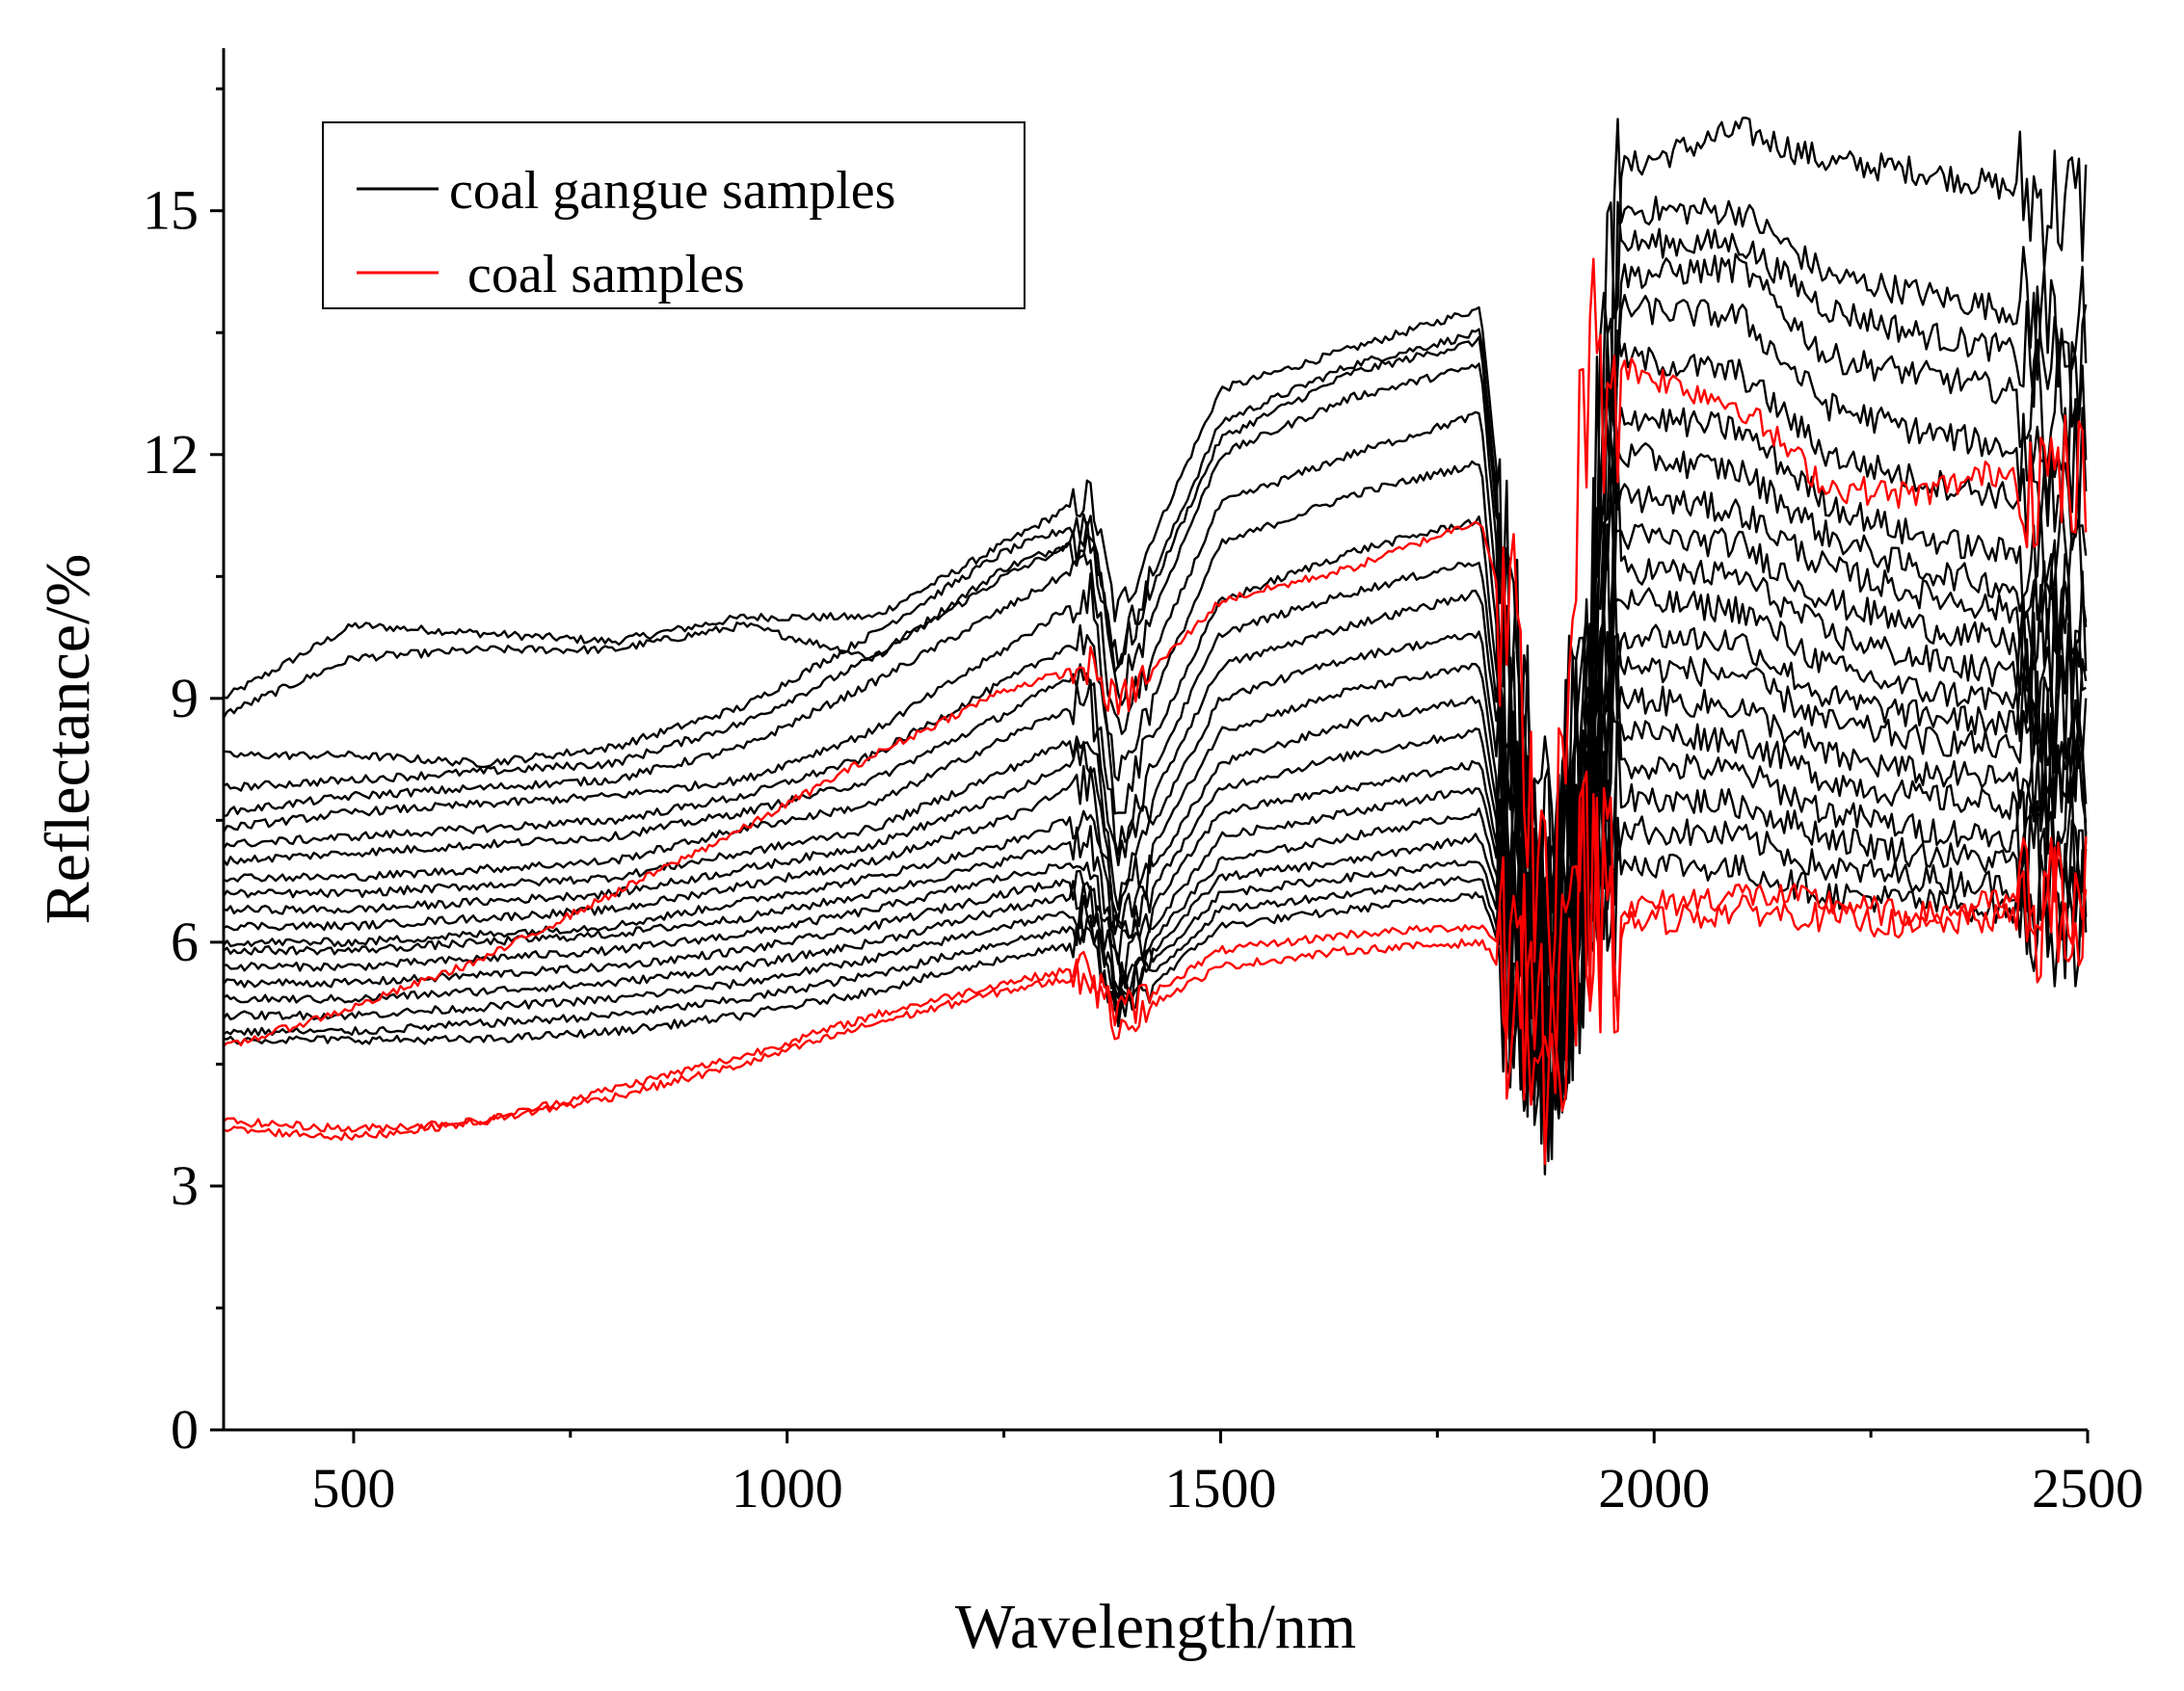  What do you see at coordinates (185, 698) in the screenshot?
I see `y-tick-label: 9` at bounding box center [185, 698].